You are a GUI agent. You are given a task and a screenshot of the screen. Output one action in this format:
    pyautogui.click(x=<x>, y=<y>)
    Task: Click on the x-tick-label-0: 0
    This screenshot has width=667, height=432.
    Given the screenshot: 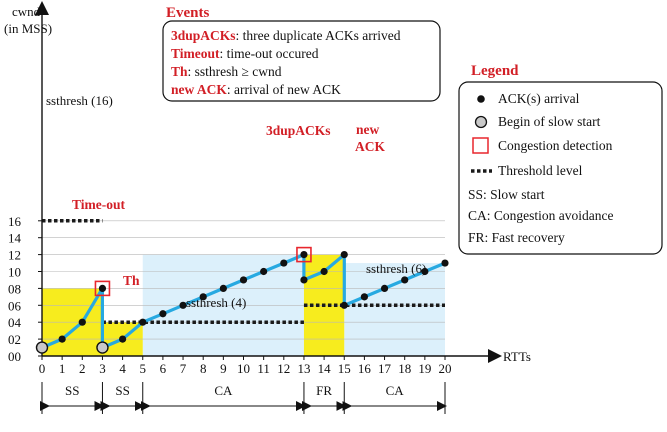 What is the action you would take?
    pyautogui.click(x=42, y=368)
    